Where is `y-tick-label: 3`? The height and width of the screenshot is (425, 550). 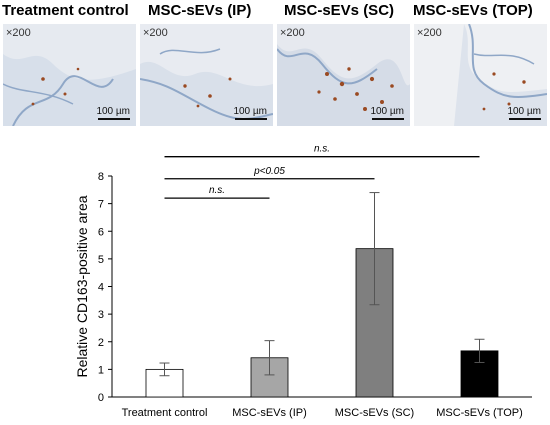 y-tick-label: 3 is located at coordinates (101, 315).